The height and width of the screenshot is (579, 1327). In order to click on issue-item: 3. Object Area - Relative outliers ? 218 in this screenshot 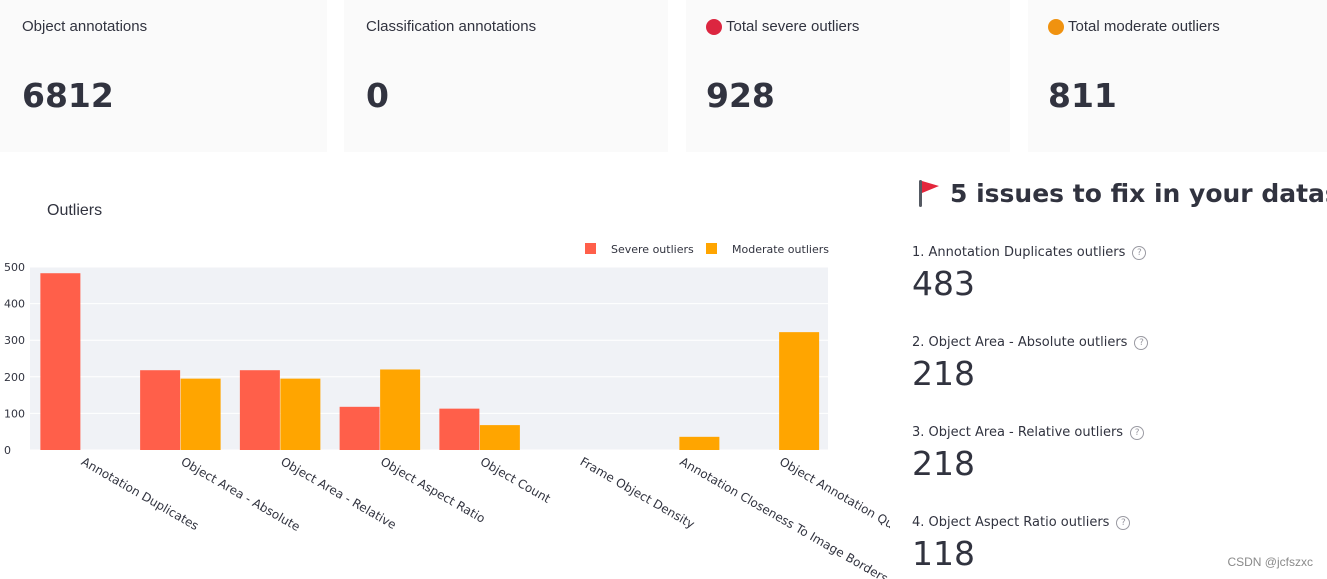, I will do `click(1028, 454)`.